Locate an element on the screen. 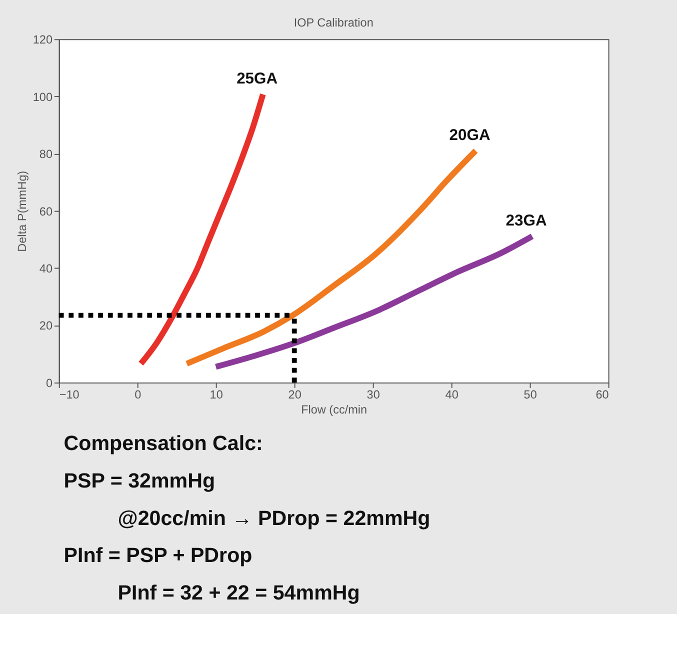 This screenshot has width=677, height=647. text: @20cc/min → PDrop = 22mmHg is located at coordinates (274, 518).